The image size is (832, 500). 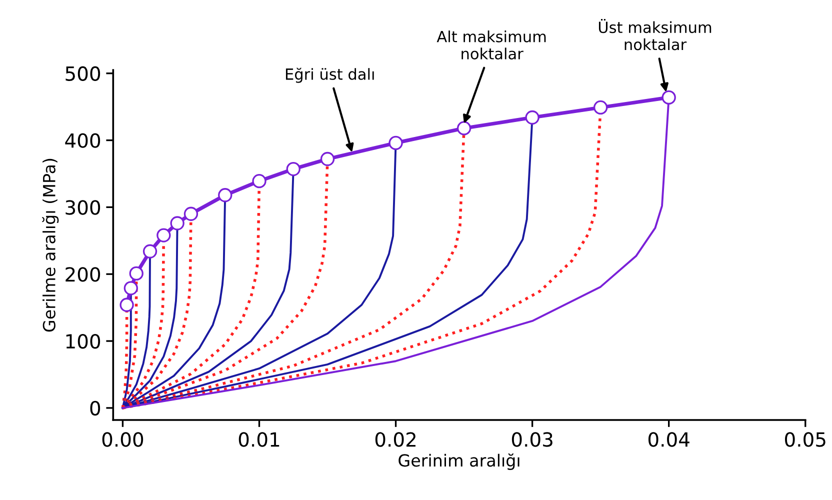 What do you see at coordinates (95, 408) in the screenshot?
I see `y-tick-label: 0` at bounding box center [95, 408].